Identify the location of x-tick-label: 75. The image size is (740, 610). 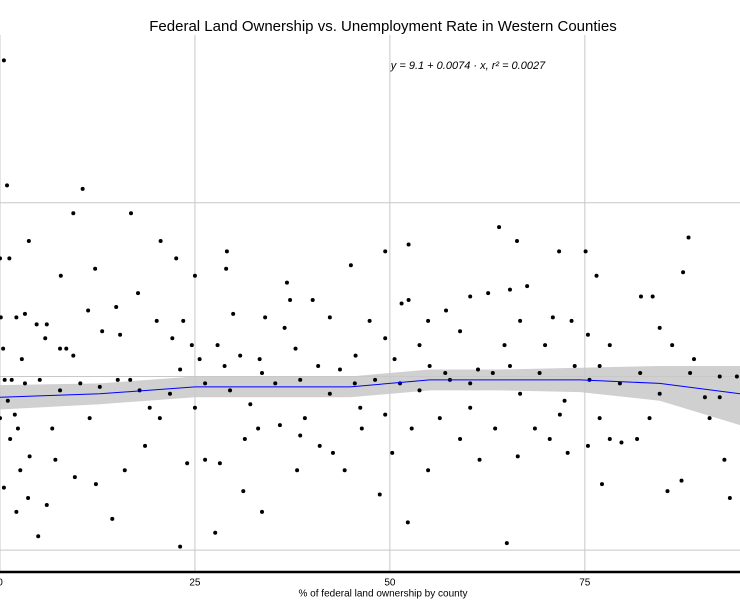
(585, 583).